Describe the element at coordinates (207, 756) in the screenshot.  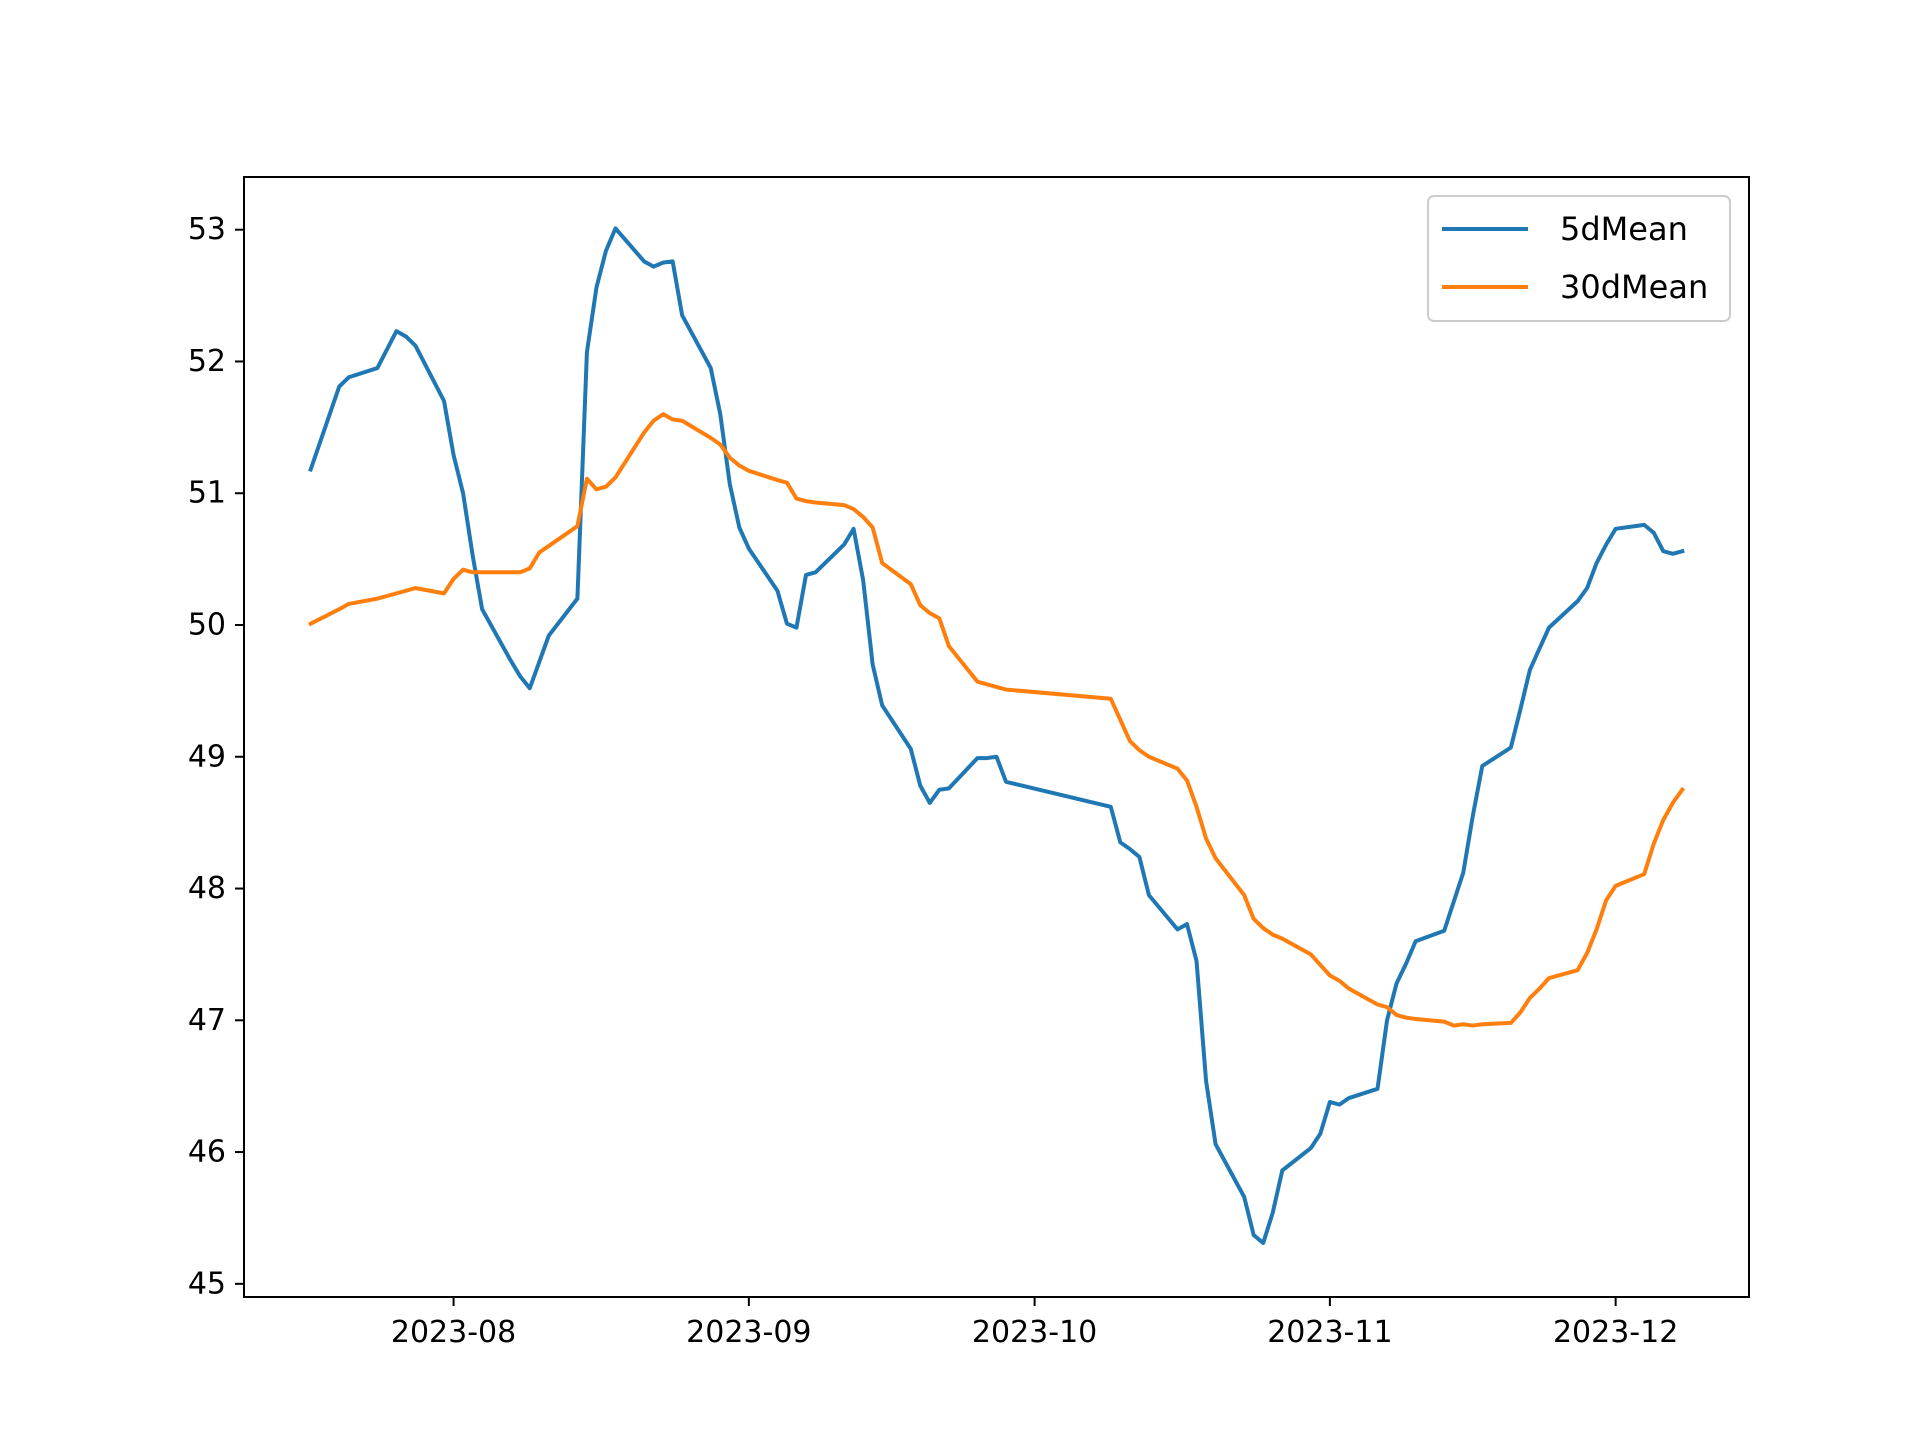
I see `y-tick-label: 49` at that location.